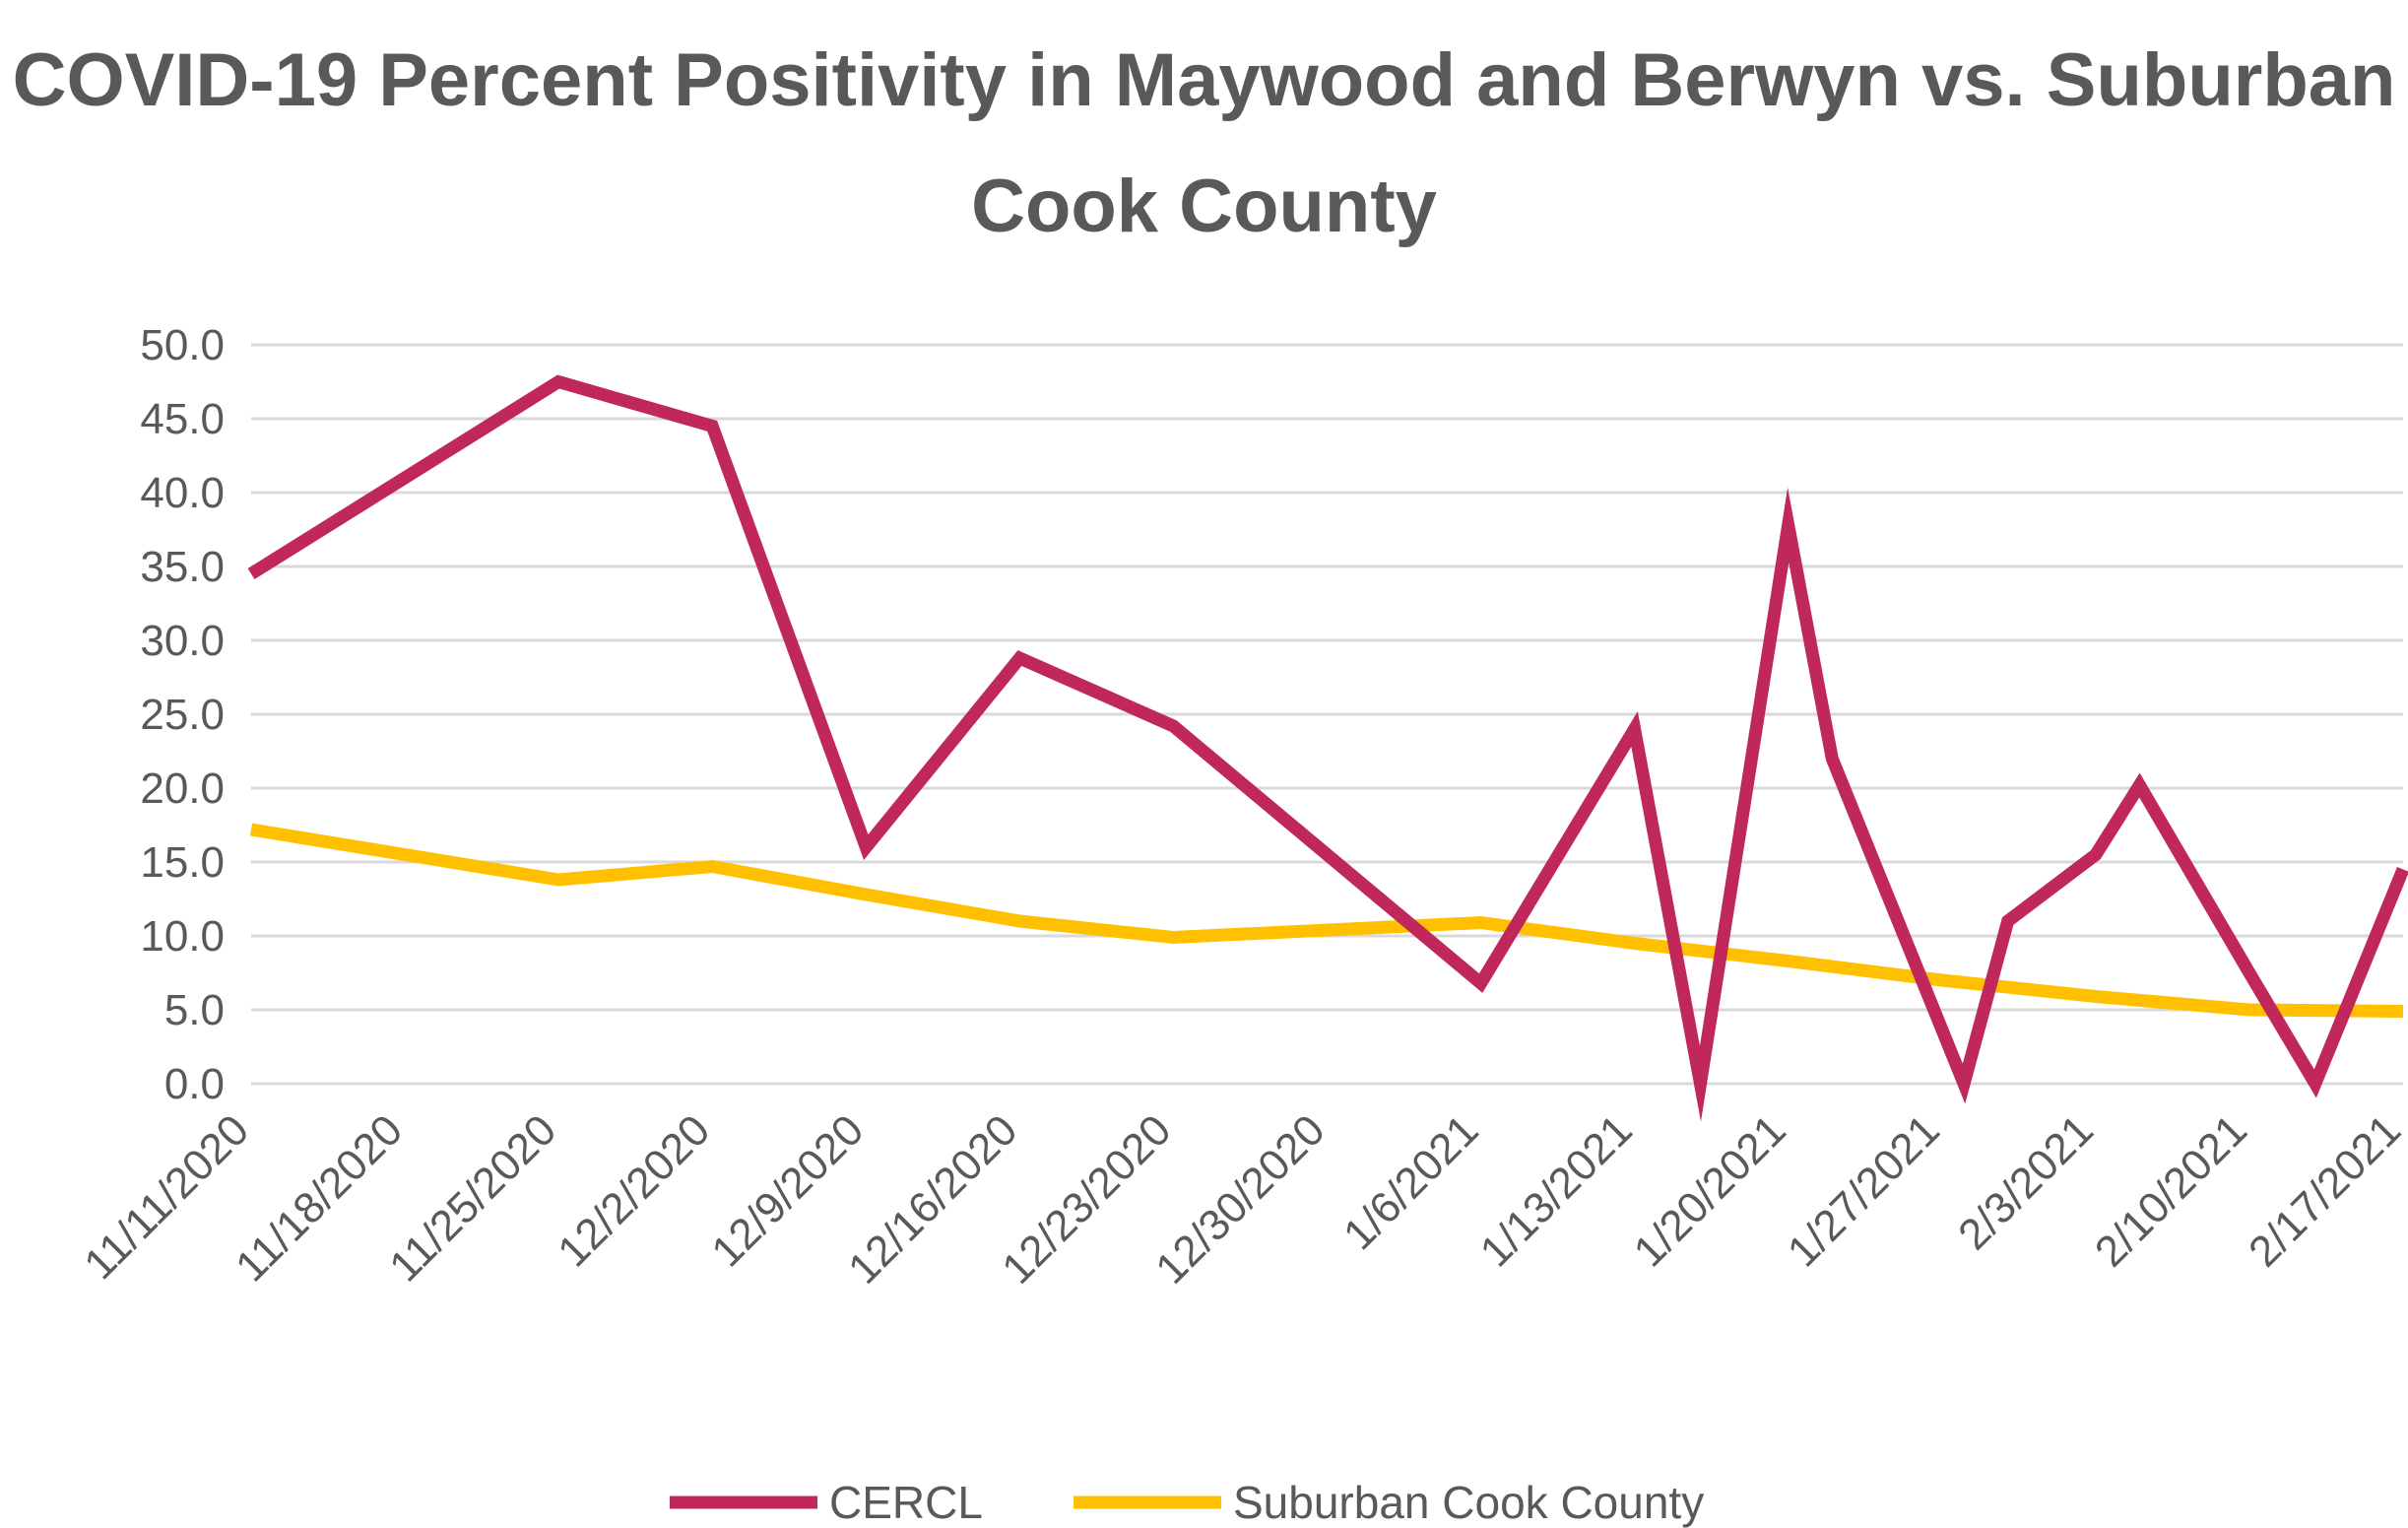 This screenshot has height=1528, width=2408. I want to click on y-tick-label: 30.0, so click(182, 641).